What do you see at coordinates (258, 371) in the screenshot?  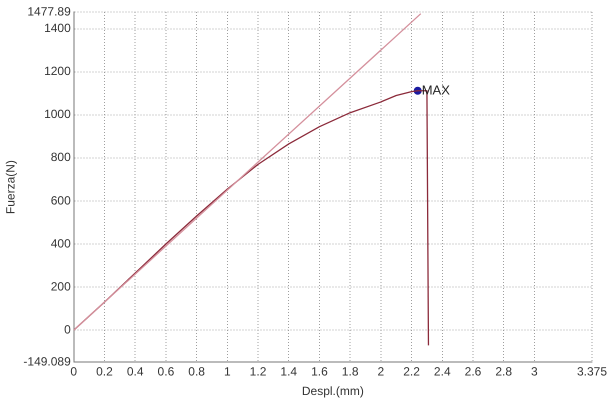 I see `x-tick-label: 1.2` at bounding box center [258, 371].